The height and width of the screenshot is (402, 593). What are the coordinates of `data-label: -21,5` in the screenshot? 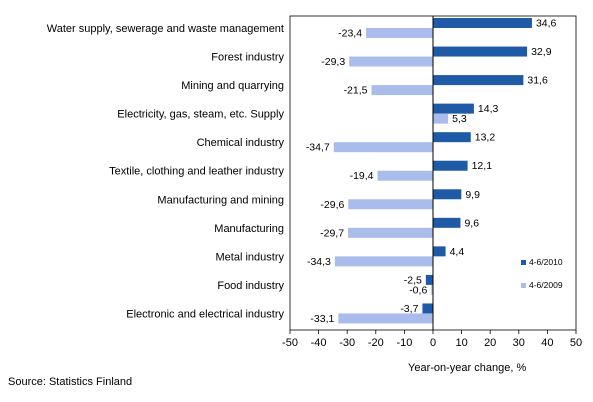 It's located at (356, 91).